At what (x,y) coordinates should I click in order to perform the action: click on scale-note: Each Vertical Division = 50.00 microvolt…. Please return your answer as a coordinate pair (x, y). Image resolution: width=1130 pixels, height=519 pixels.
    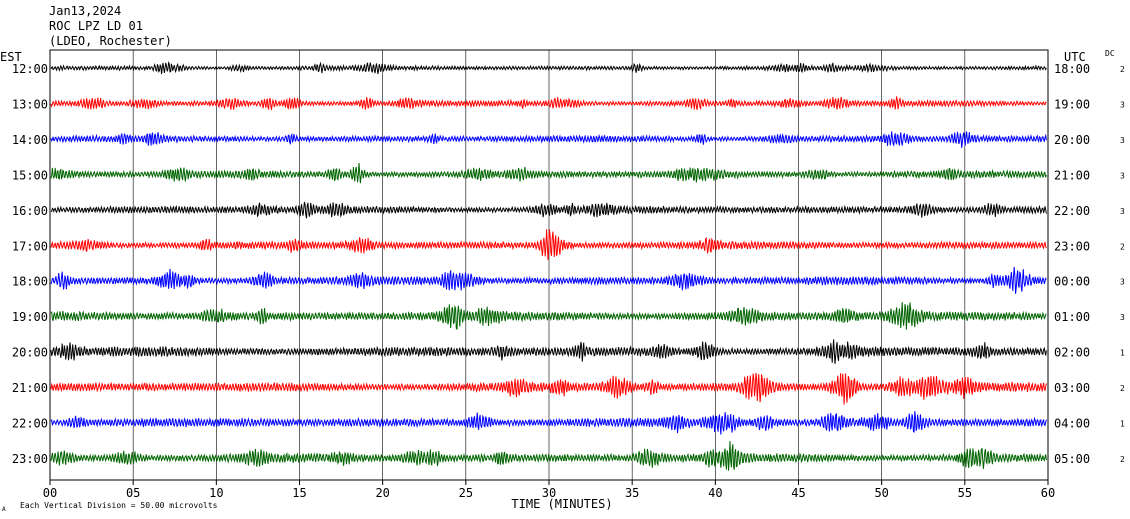
    Looking at the image, I should click on (119, 505).